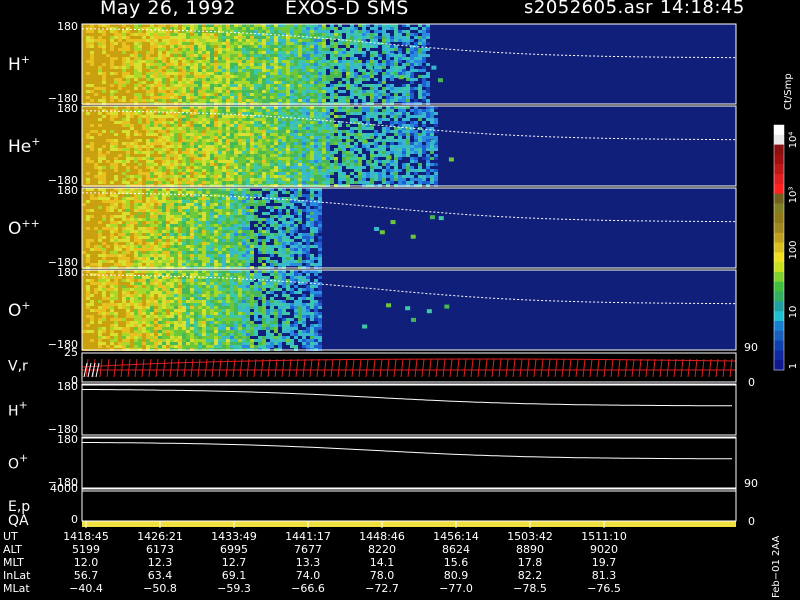 Image resolution: width=800 pixels, height=600 pixels. I want to click on spectrogram-spot, so click(389, 157).